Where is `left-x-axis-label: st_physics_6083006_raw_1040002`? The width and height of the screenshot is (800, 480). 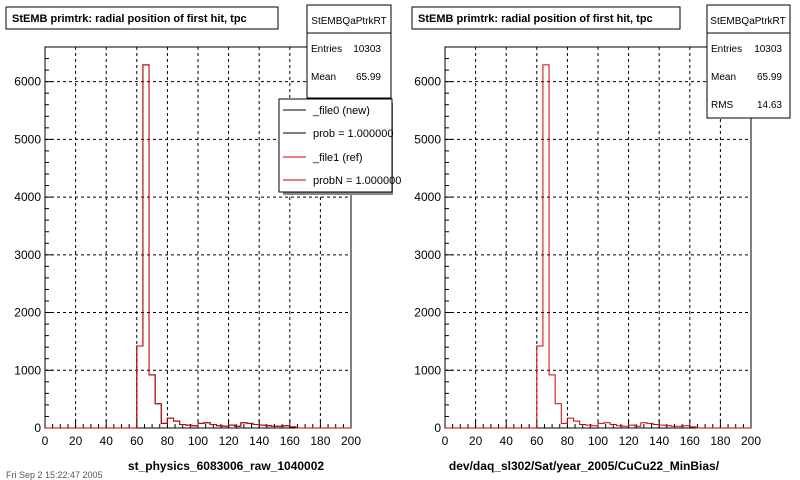
left-x-axis-label: st_physics_6083006_raw_1040002 is located at coordinates (226, 466).